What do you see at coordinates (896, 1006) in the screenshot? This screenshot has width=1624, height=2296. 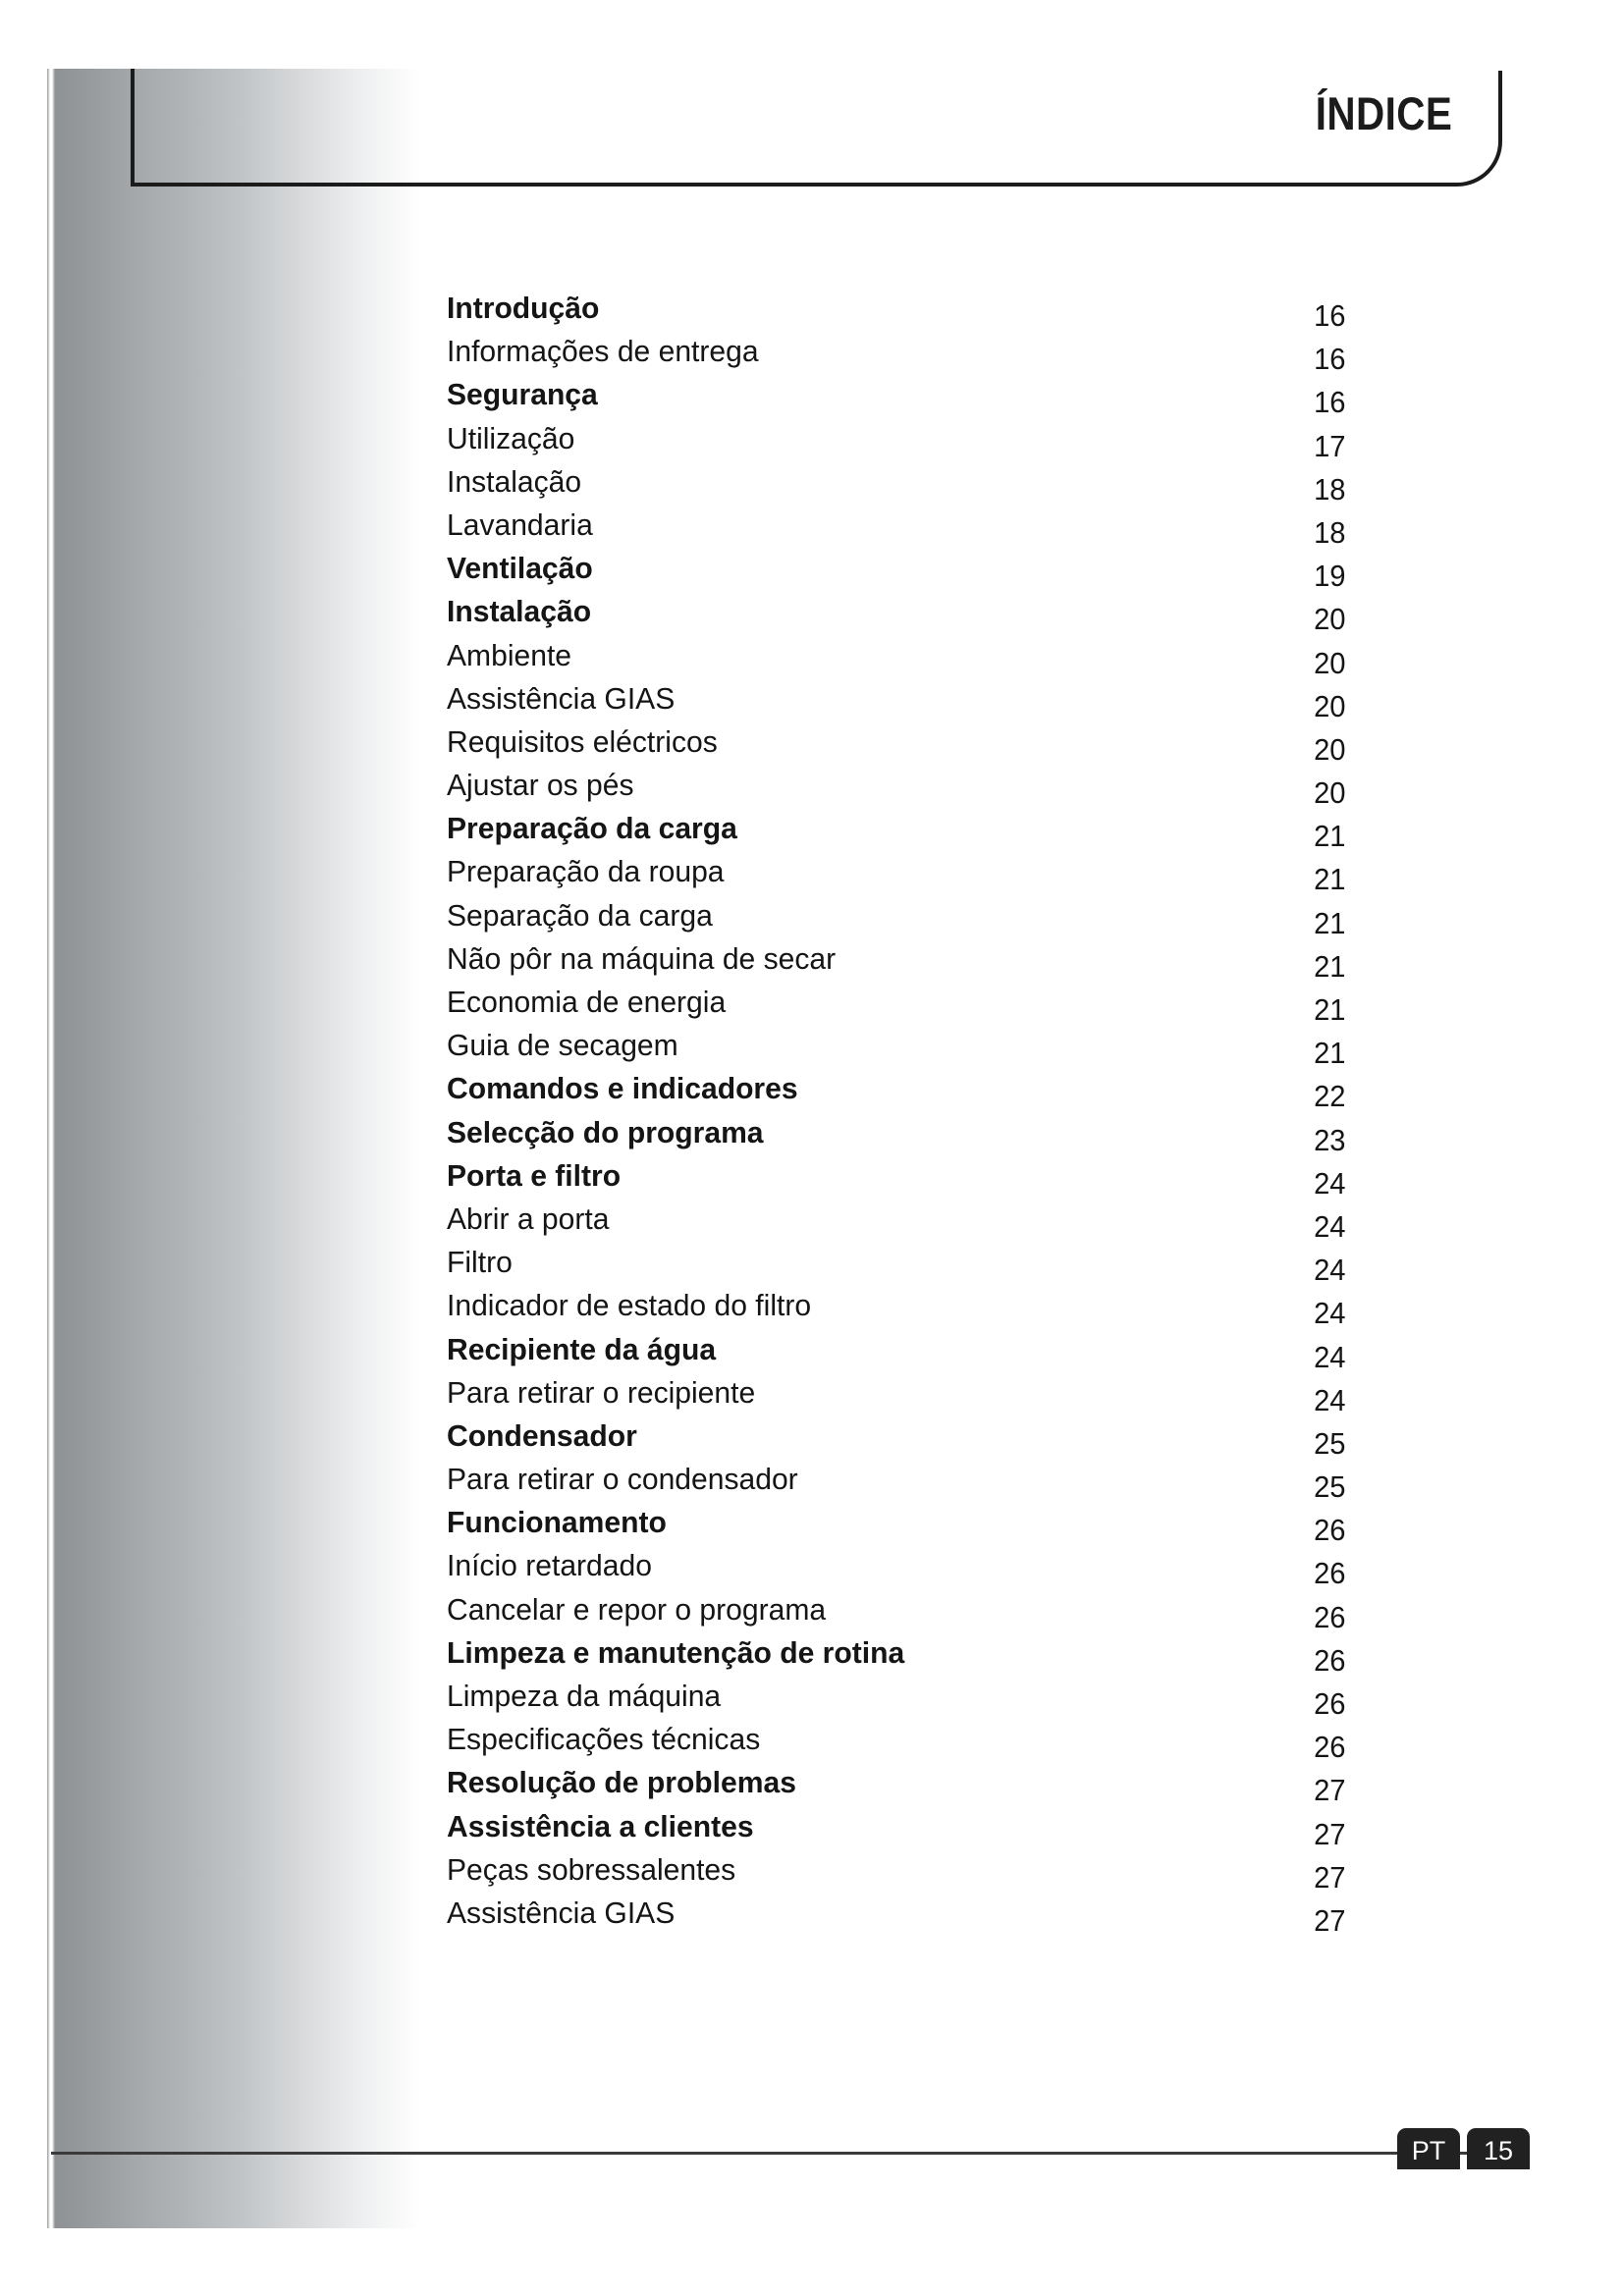 I see `toc-row: Economia de energia 21` at bounding box center [896, 1006].